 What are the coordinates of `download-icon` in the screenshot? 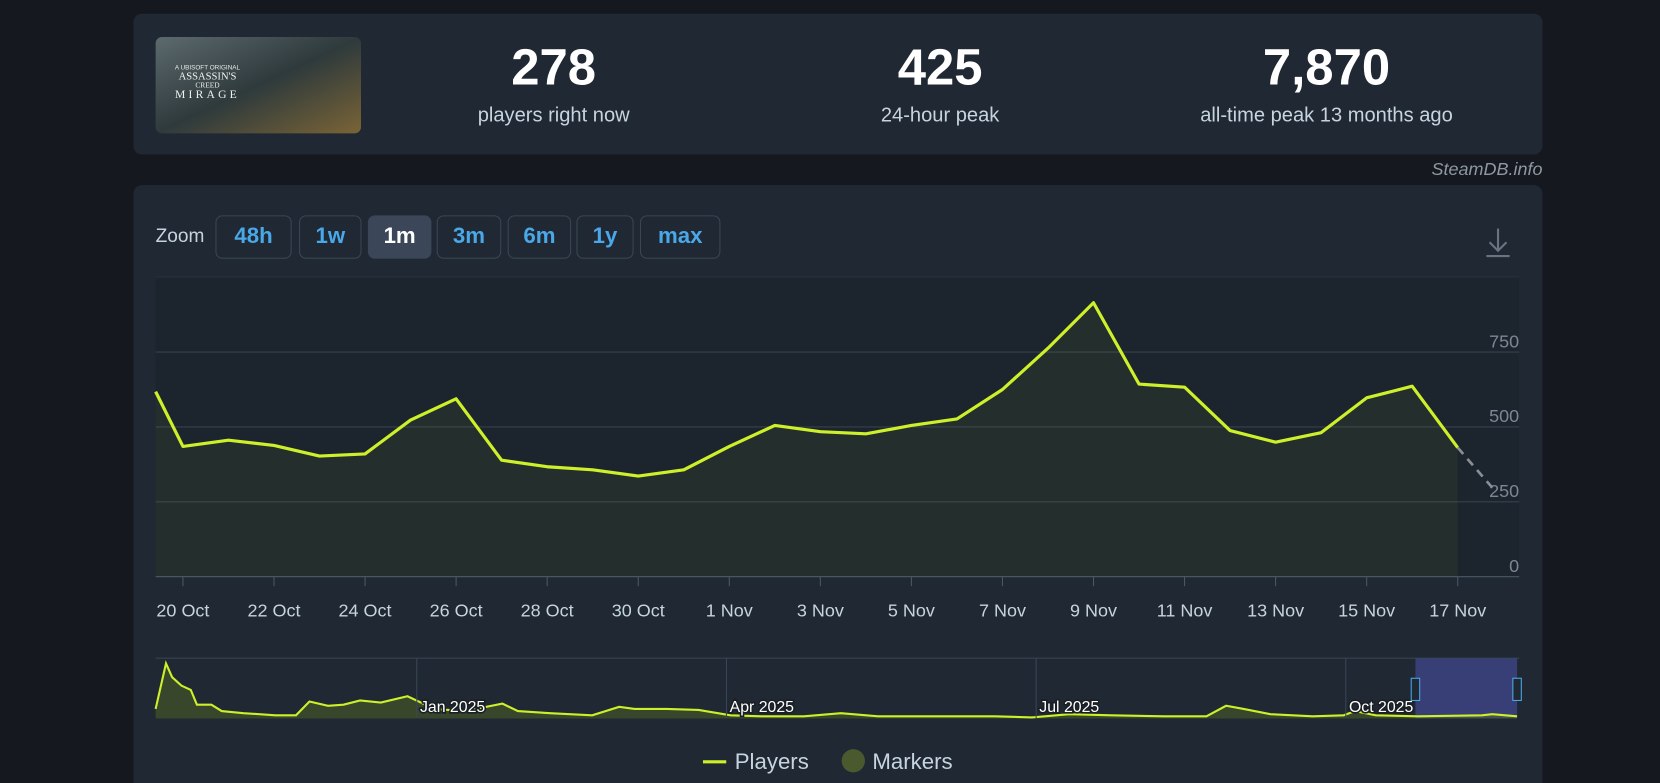 It's located at (1498, 243).